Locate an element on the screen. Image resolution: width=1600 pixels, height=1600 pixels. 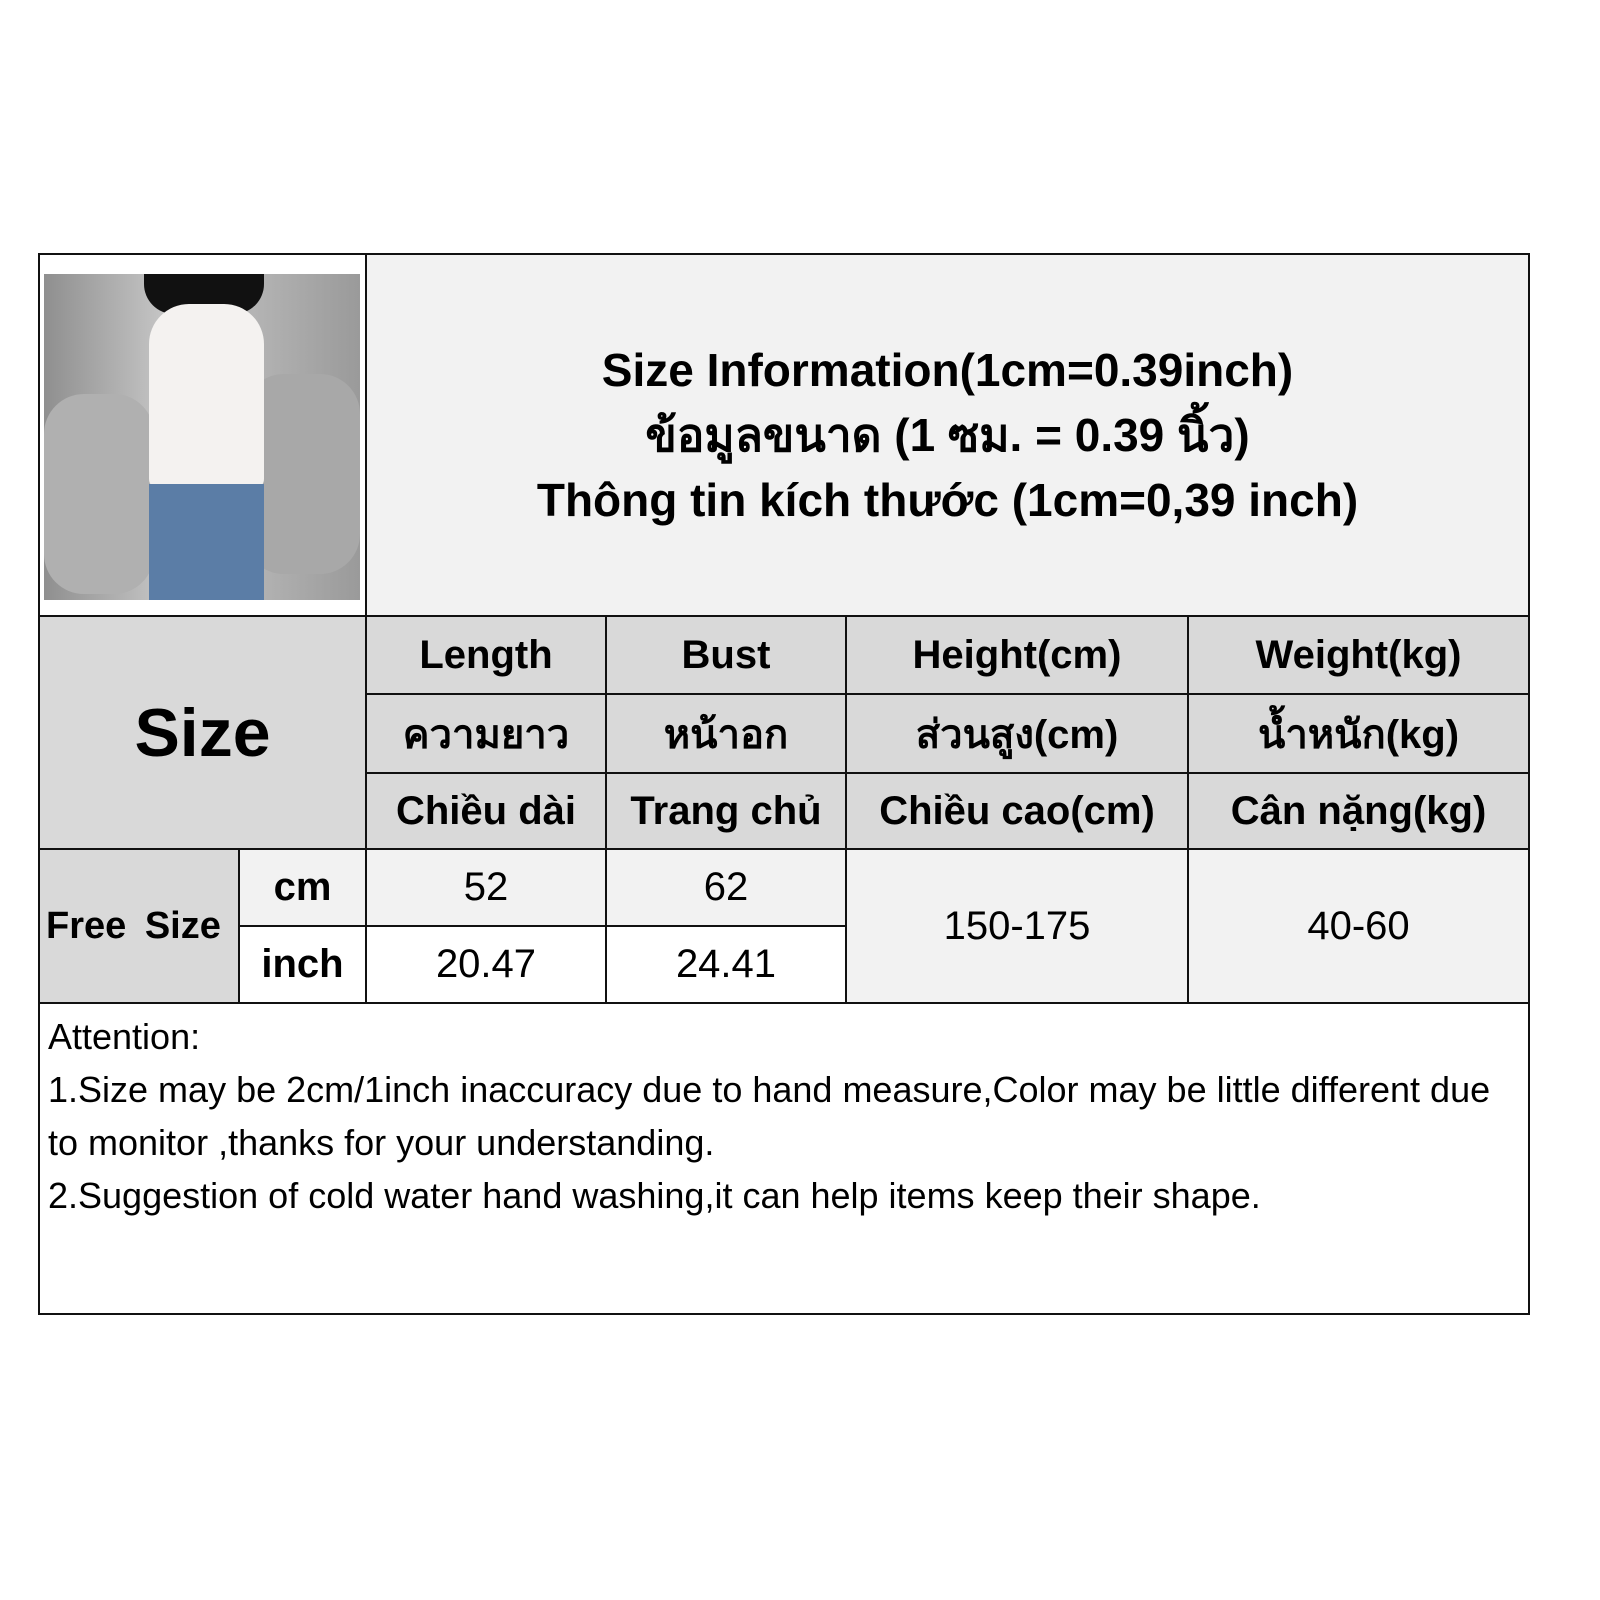
header-height-vi: Chiều cao(cm) is located at coordinates (1017, 811).